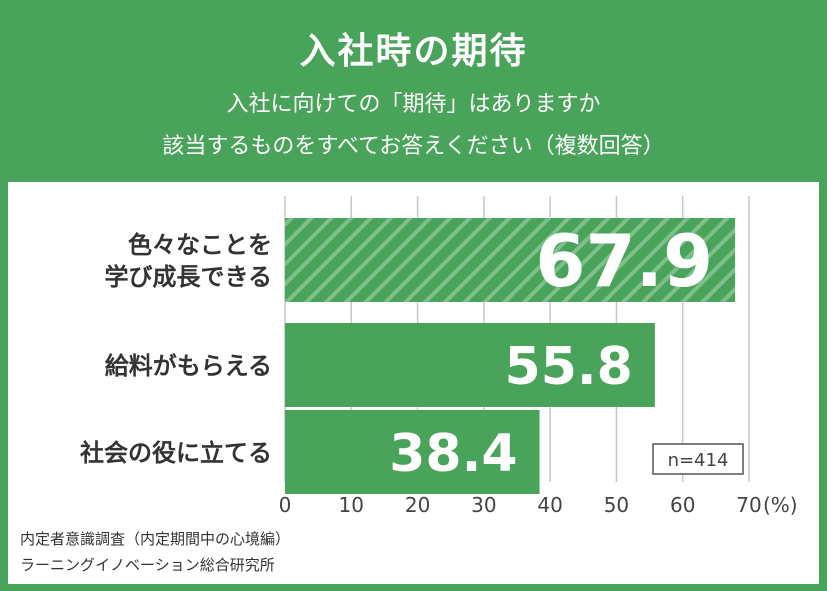 The image size is (827, 591). Describe the element at coordinates (748, 505) in the screenshot. I see `x-tick-label: 70` at that location.